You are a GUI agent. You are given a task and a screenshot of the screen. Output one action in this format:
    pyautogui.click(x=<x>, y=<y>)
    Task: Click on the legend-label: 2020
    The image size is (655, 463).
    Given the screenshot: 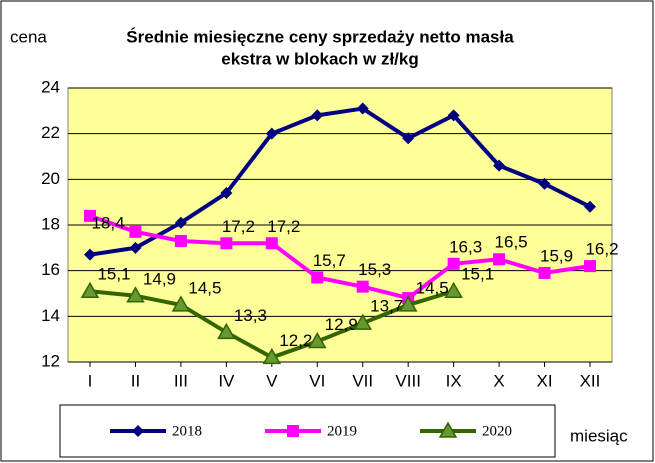 What is the action you would take?
    pyautogui.click(x=497, y=431)
    